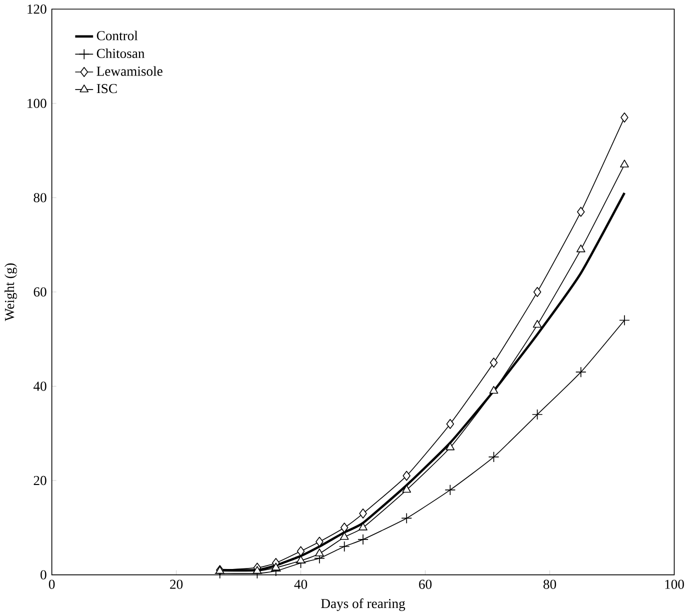  What do you see at coordinates (37, 103) in the screenshot?
I see `y-tick-label: 100` at bounding box center [37, 103].